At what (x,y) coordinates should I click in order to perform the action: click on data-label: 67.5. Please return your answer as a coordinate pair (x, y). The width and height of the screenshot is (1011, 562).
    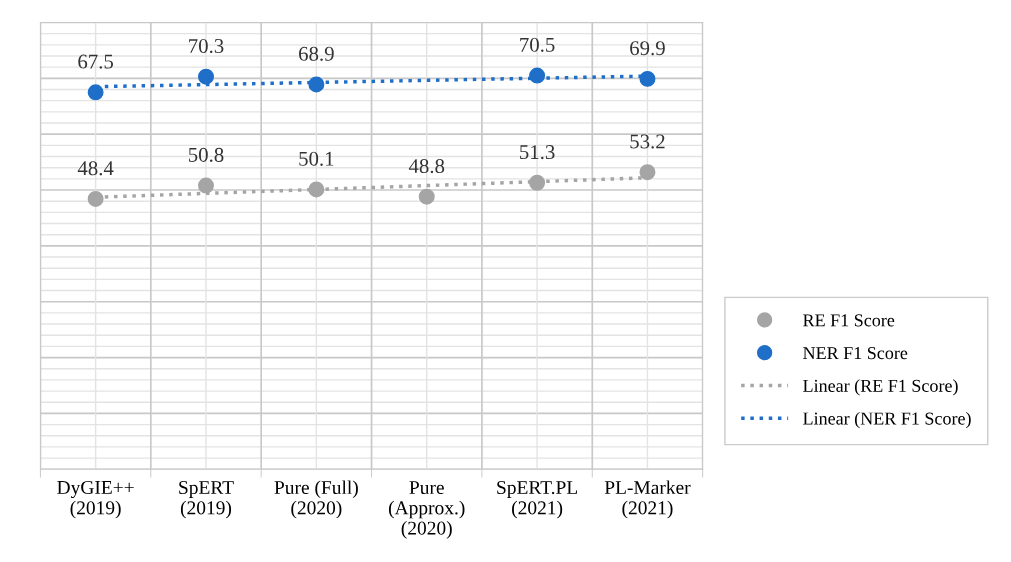
    Looking at the image, I should click on (96, 61).